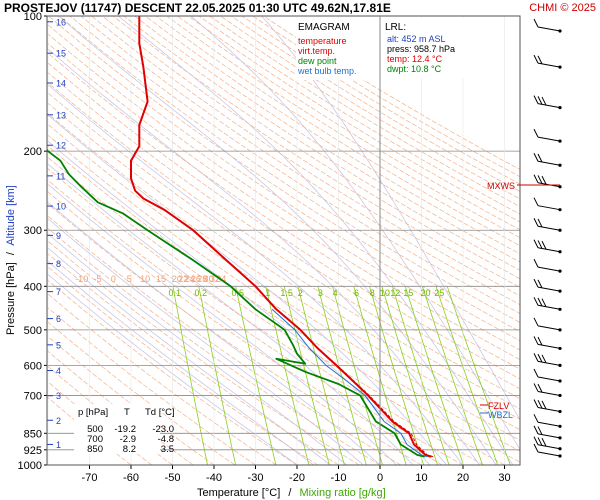 This screenshot has height=500, width=600. What do you see at coordinates (421, 478) in the screenshot?
I see `temp-tick-label: 10` at bounding box center [421, 478].